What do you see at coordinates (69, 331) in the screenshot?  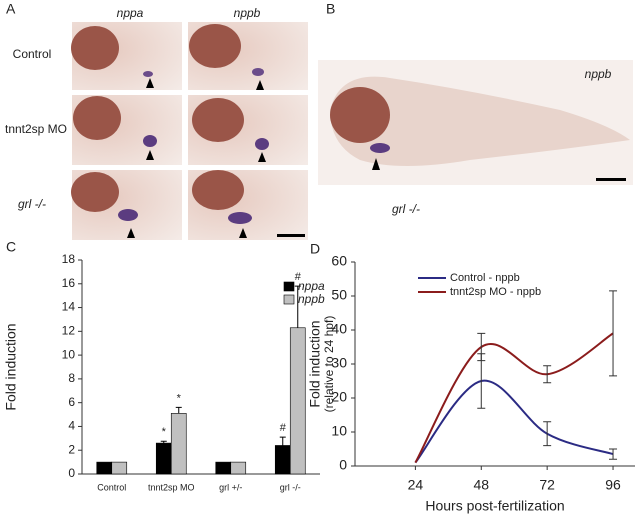 I see `y-tick-label: 12` at bounding box center [69, 331].